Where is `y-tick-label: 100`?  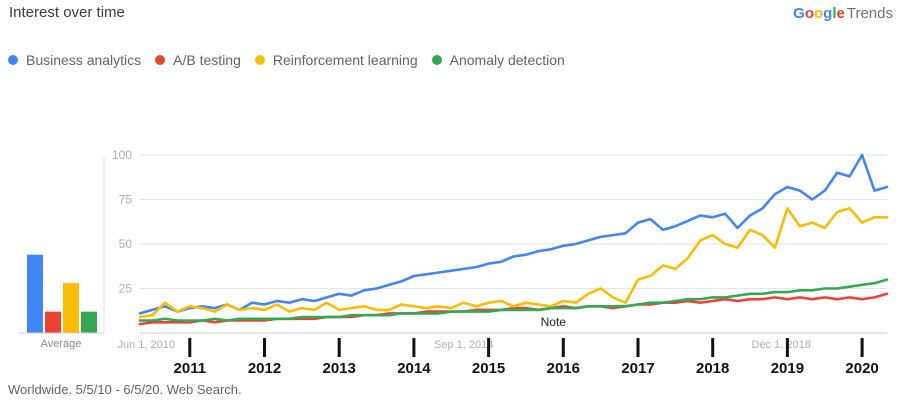
y-tick-label: 100 is located at coordinates (122, 155).